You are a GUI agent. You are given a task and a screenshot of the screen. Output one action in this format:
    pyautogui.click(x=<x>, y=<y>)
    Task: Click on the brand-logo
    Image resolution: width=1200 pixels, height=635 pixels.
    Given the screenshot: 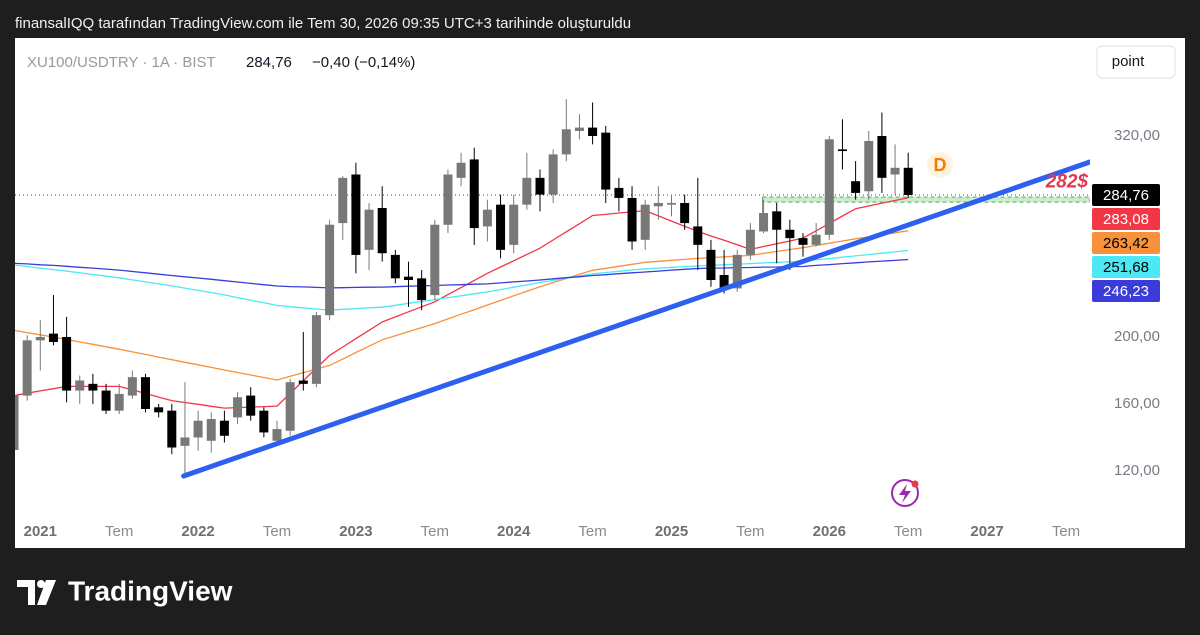 What is the action you would take?
    pyautogui.click(x=36, y=592)
    